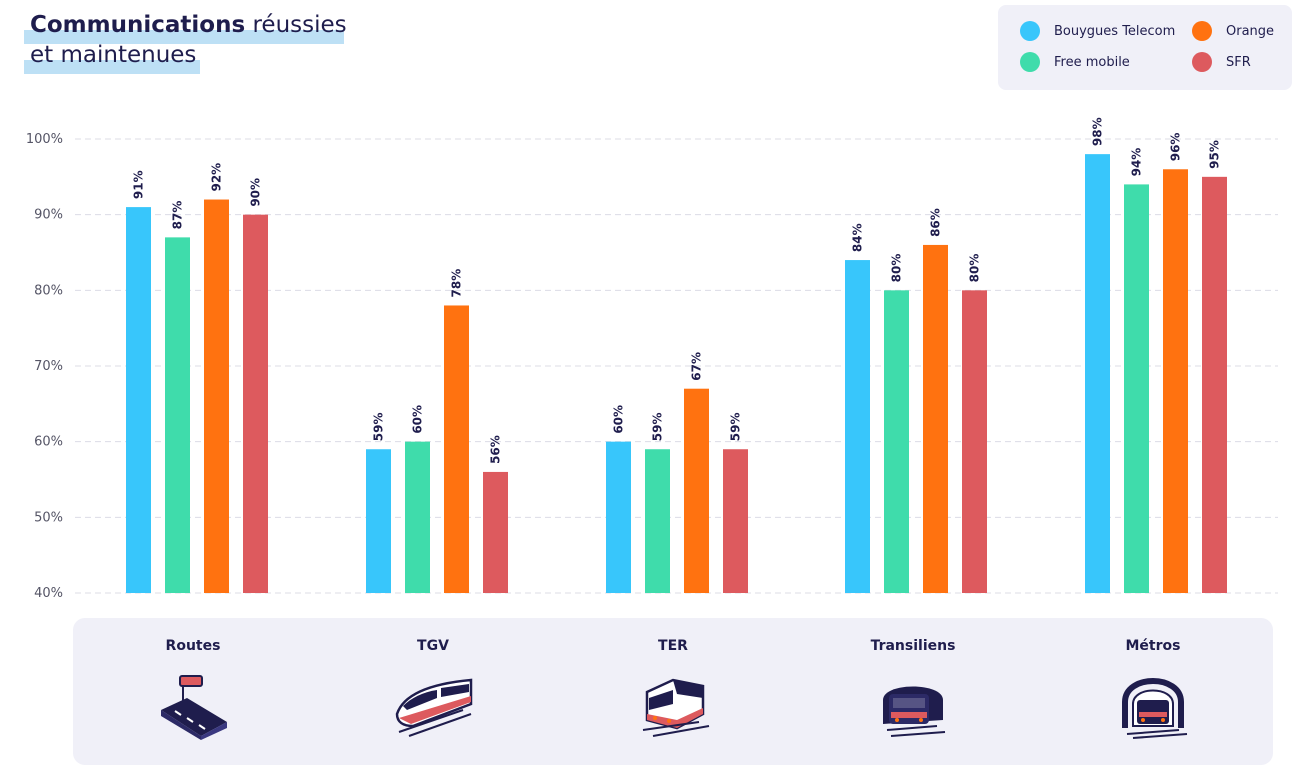 This screenshot has height=781, width=1300. I want to click on legend-label-sfr: SFR, so click(1238, 62).